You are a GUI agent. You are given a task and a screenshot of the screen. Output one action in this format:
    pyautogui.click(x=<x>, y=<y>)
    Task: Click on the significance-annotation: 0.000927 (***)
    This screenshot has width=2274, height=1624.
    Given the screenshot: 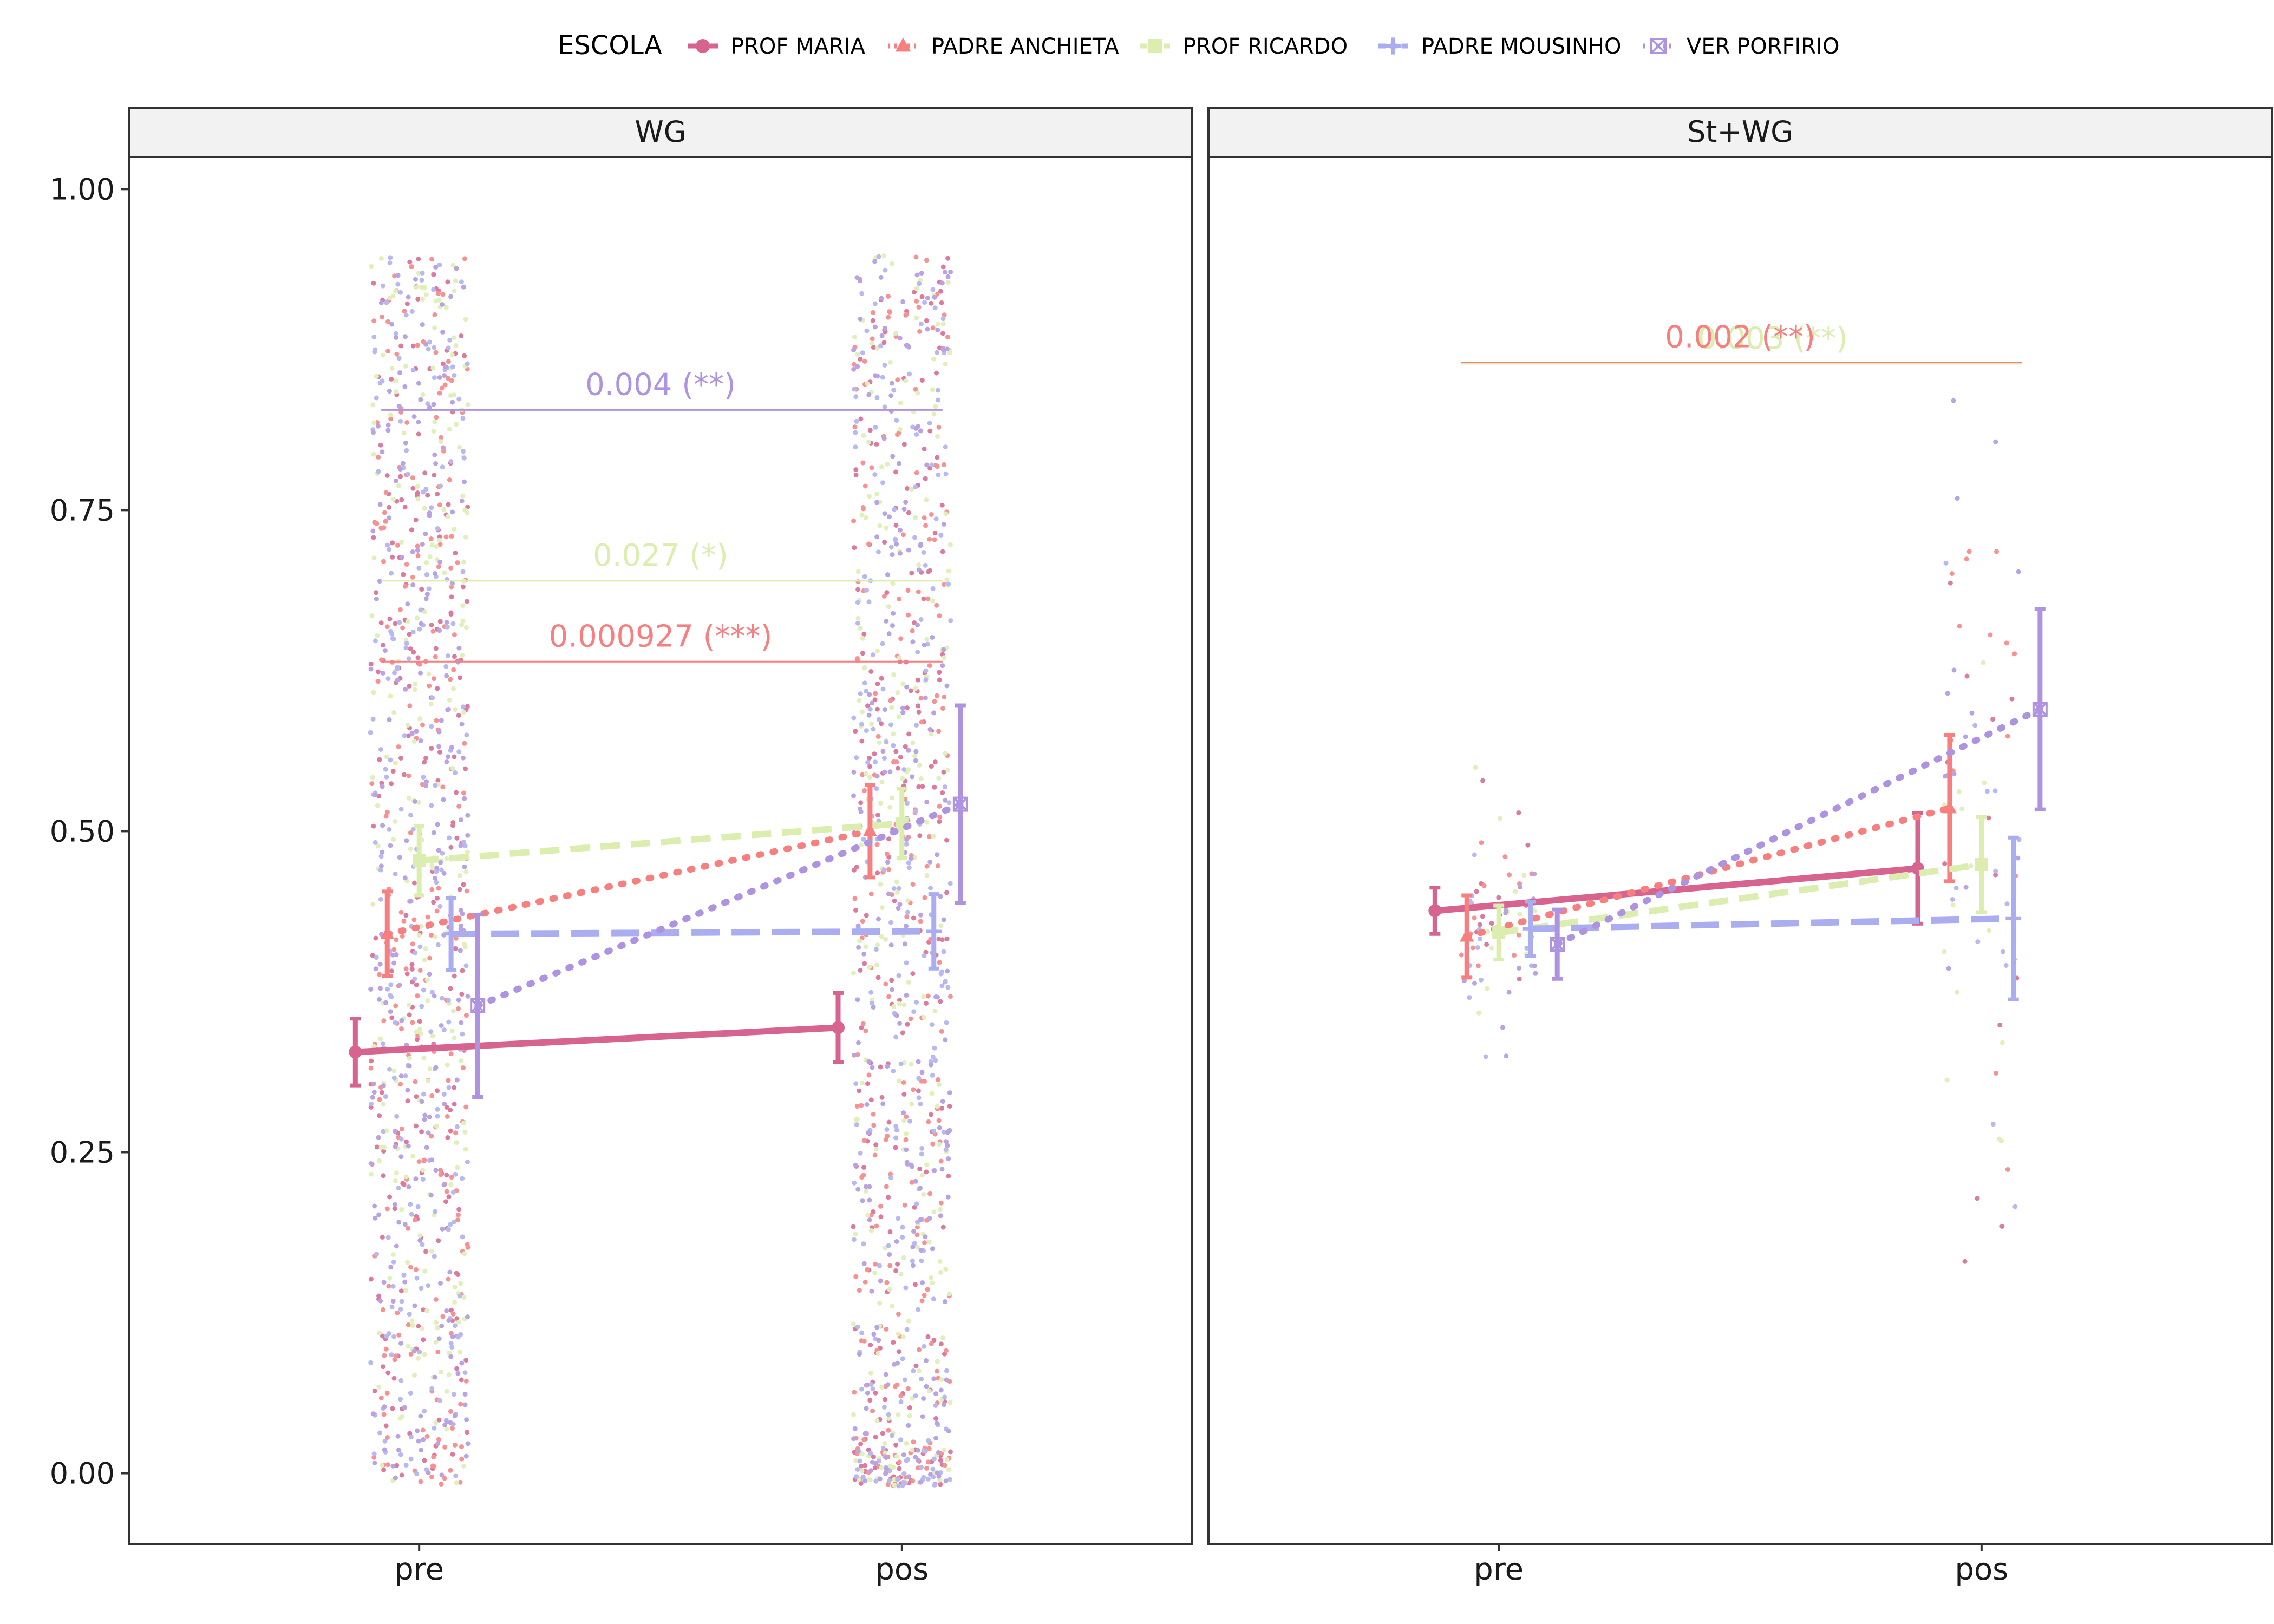 What is the action you would take?
    pyautogui.click(x=662, y=641)
    